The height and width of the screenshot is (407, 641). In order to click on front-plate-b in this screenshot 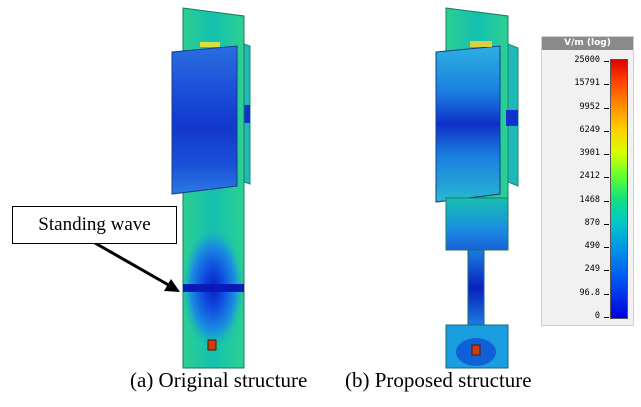, I will do `click(468, 124)`.